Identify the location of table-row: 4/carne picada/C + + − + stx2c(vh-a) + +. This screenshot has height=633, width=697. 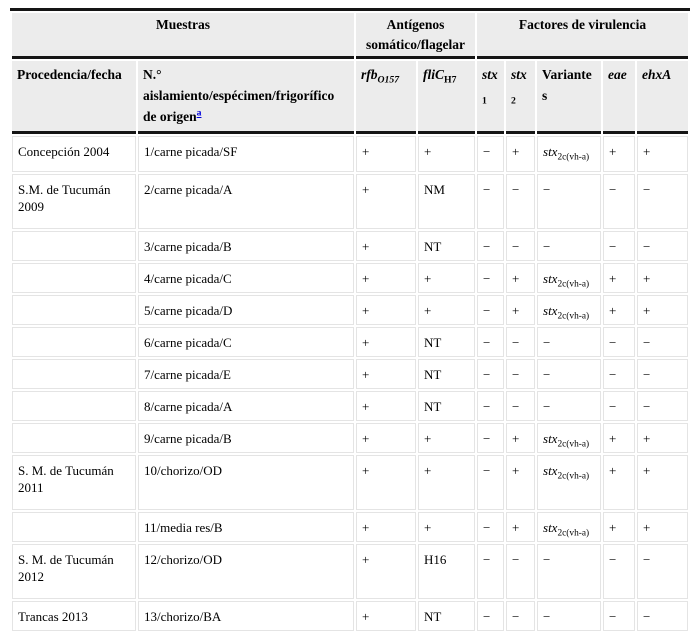
(350, 278).